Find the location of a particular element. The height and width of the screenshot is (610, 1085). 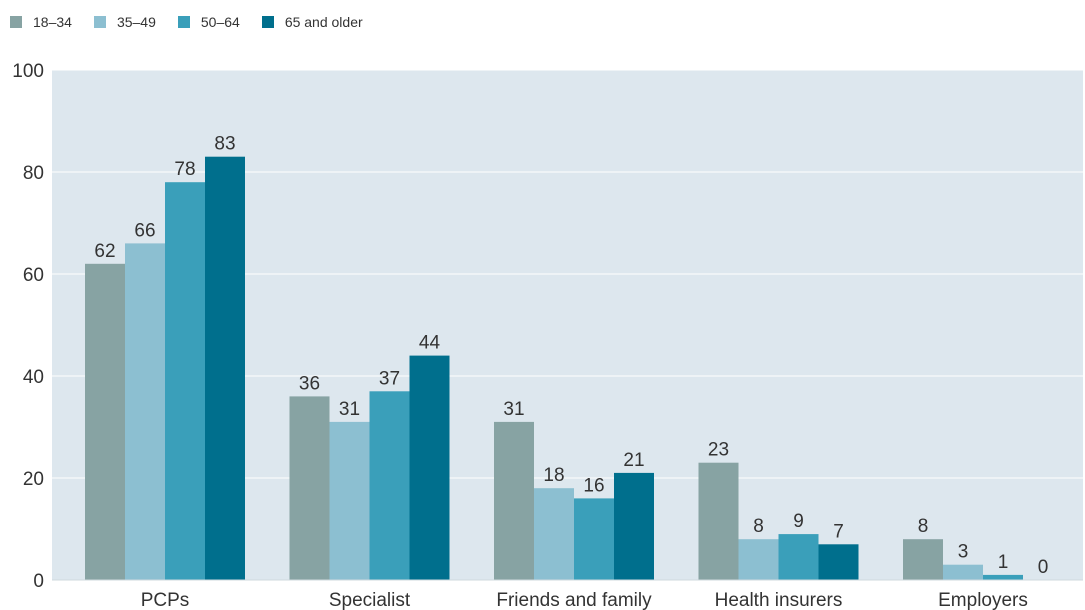

legend-item: 18–34 is located at coordinates (41, 22).